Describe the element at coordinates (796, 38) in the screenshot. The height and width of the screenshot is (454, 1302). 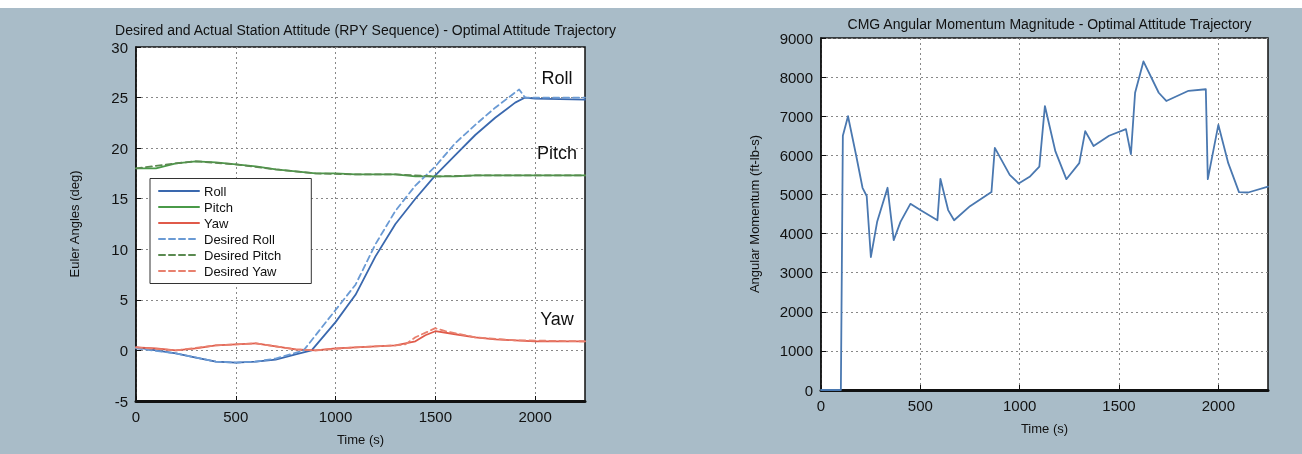
I see `y-tick-label: 9000` at that location.